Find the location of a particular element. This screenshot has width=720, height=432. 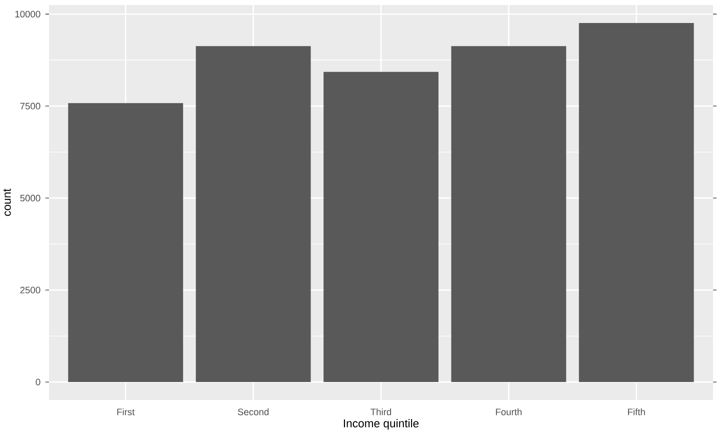

x-axis-title: Income quintile is located at coordinates (381, 424).